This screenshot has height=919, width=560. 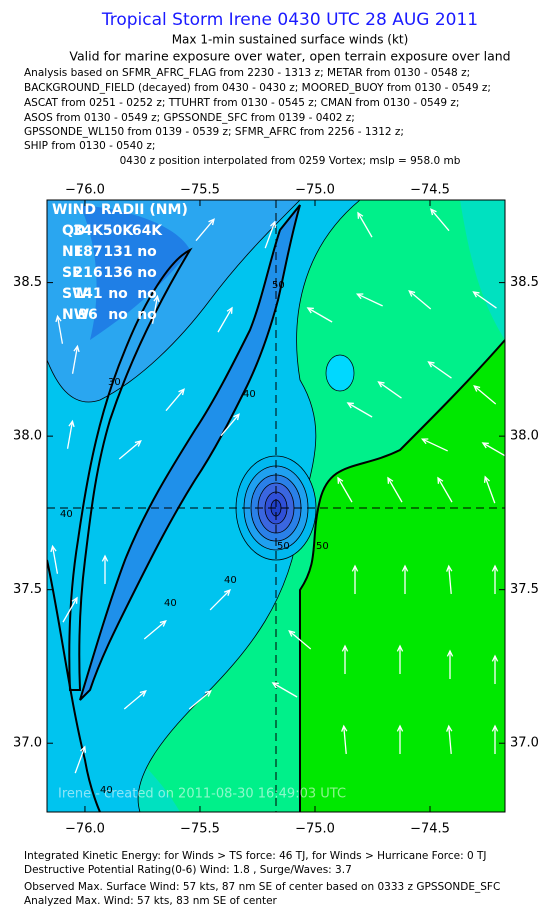 I want to click on wind-radii-cell: 64K, so click(x=147, y=231).